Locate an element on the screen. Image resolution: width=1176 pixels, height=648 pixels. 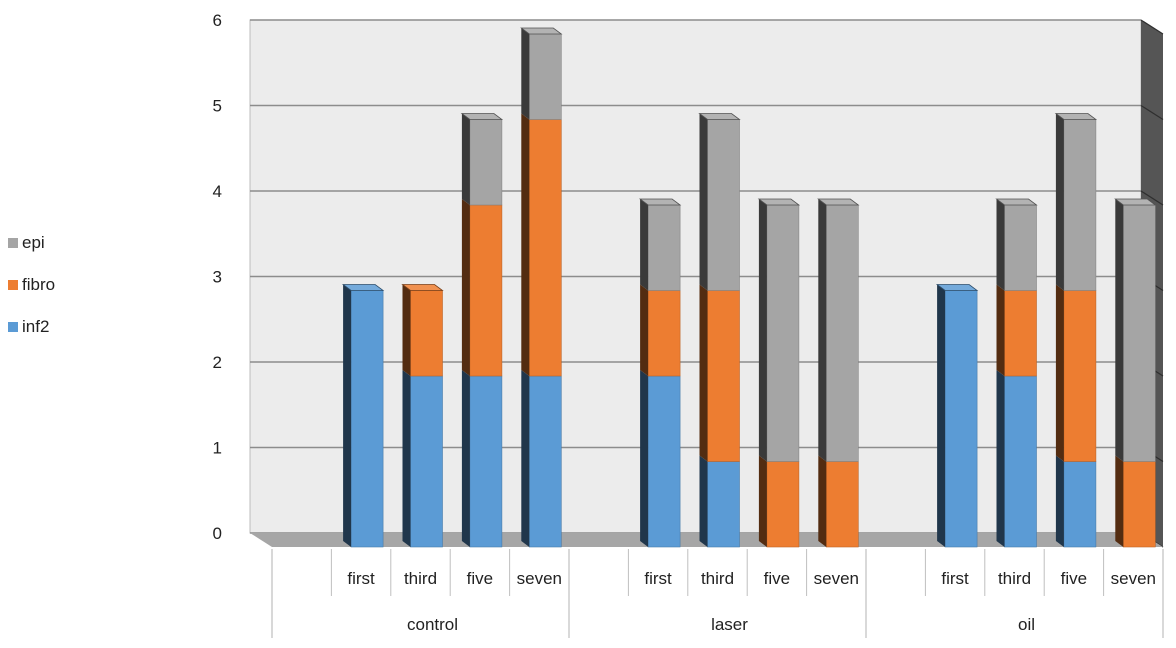
legend-item-fibro: fibro is located at coordinates (31, 285).